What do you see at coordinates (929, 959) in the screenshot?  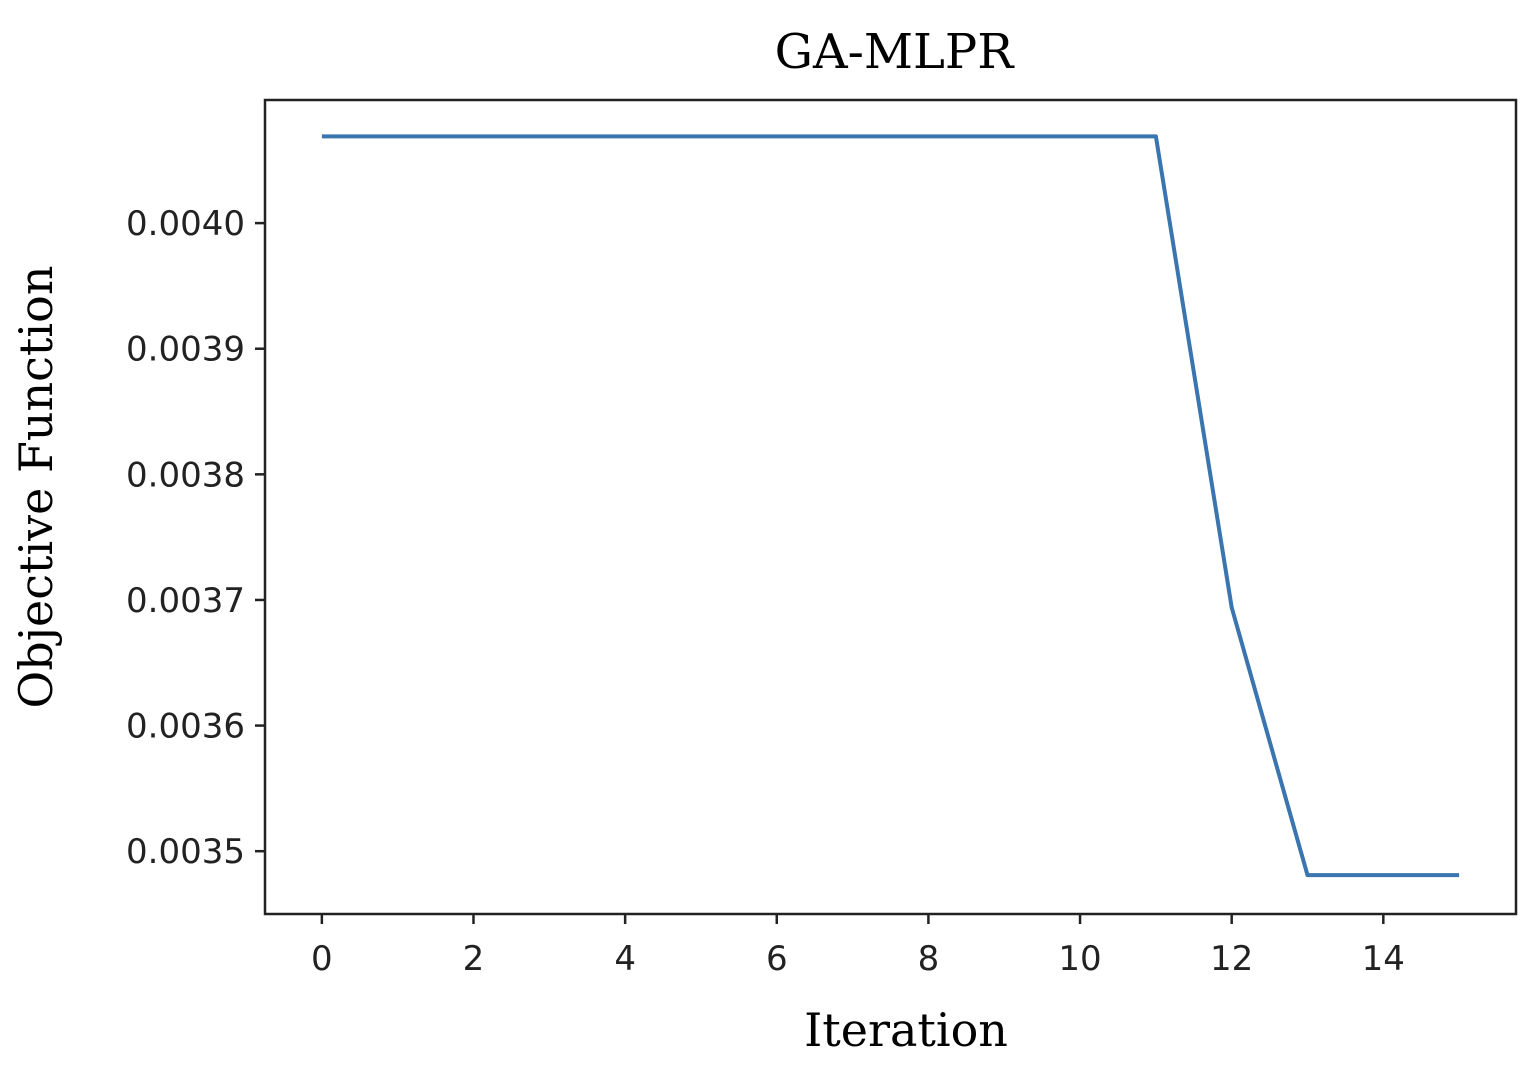 I see `x-tick-label: 8` at bounding box center [929, 959].